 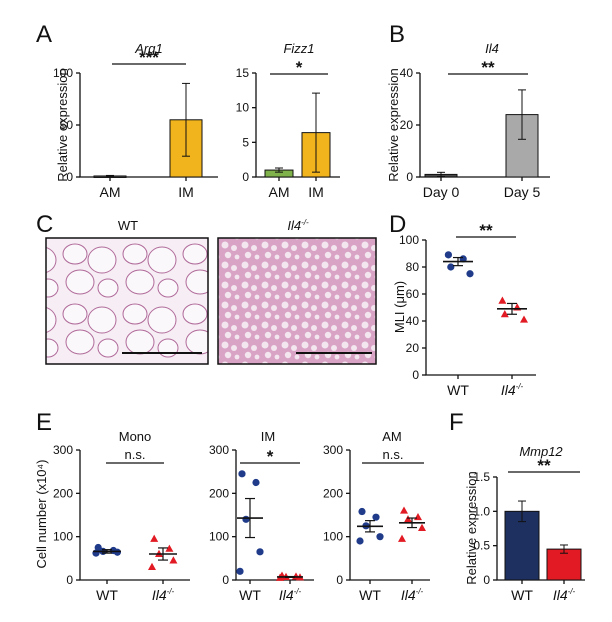 What do you see at coordinates (392, 436) in the screenshot?
I see `chart-title: AM` at bounding box center [392, 436].